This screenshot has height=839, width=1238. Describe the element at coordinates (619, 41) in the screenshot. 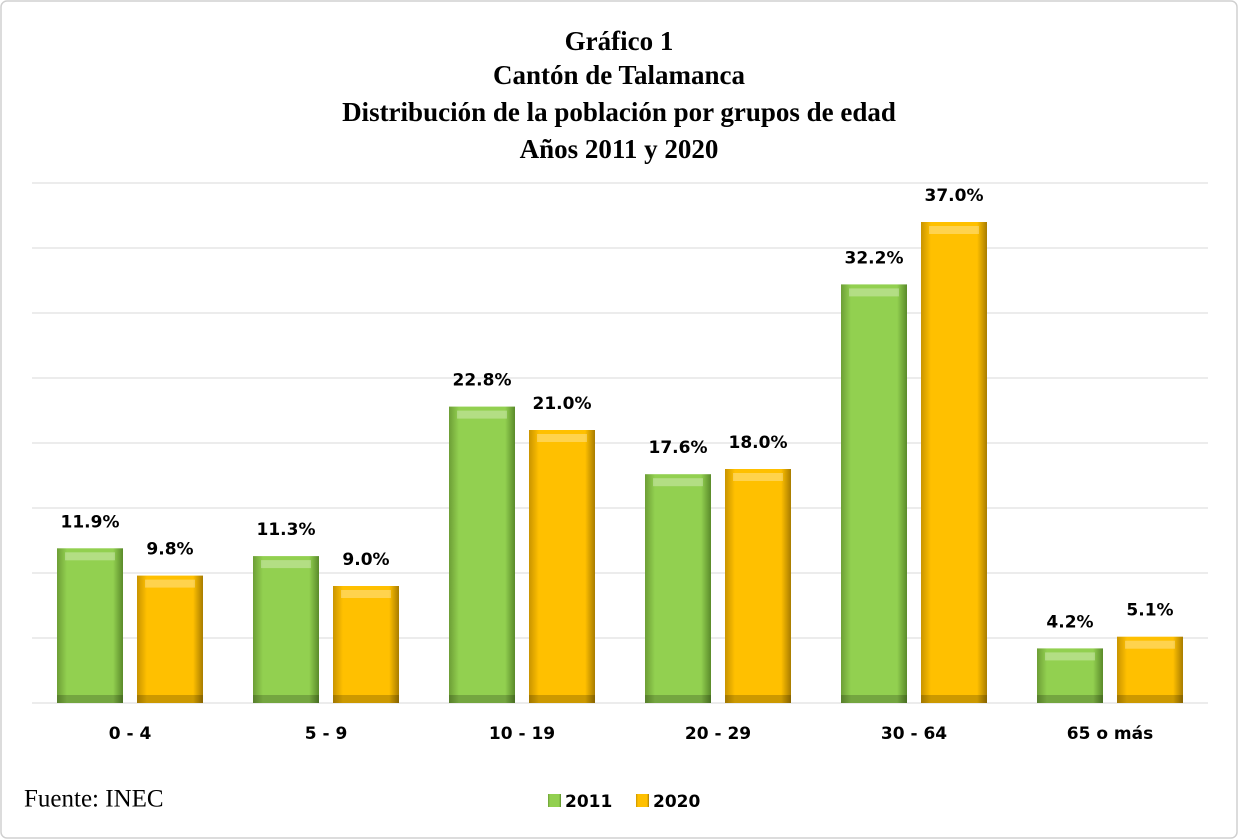

I see `chart-title: Gráfico 1` at that location.